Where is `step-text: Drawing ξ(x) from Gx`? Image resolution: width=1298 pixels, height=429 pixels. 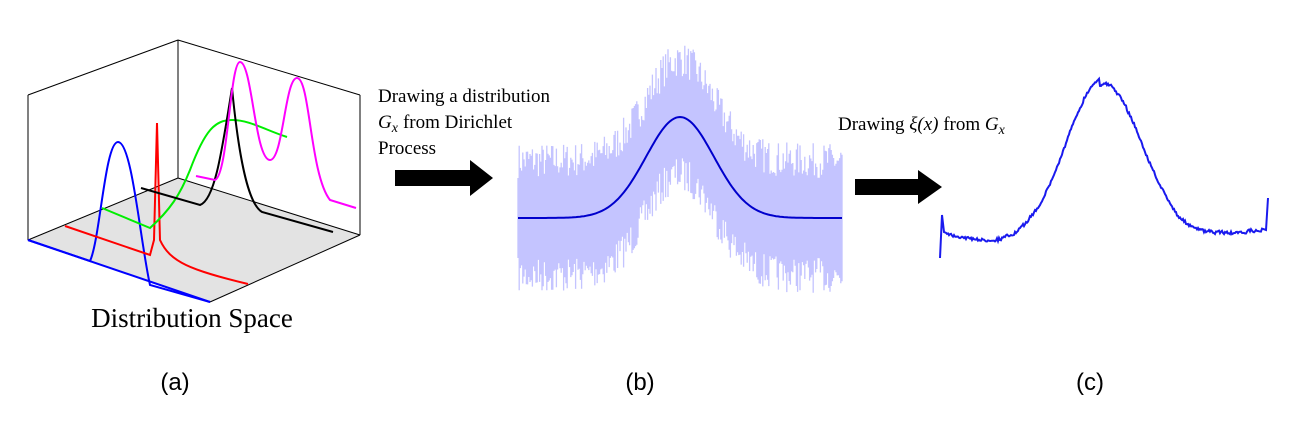
step-text: Drawing ξ(x) from Gx is located at coordinates (922, 126).